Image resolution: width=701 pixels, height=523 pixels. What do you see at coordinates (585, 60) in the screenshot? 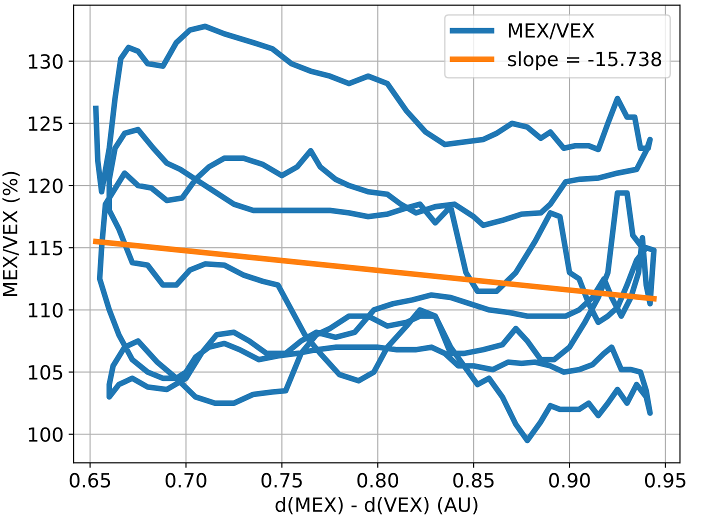
I see `legend-label: slope = -15.738` at bounding box center [585, 60].